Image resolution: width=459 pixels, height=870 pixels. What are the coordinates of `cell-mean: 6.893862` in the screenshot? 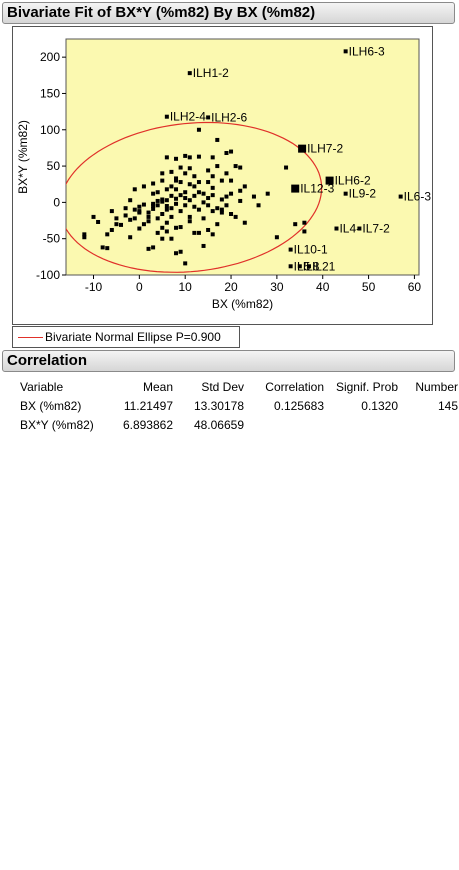 It's located at (147, 424).